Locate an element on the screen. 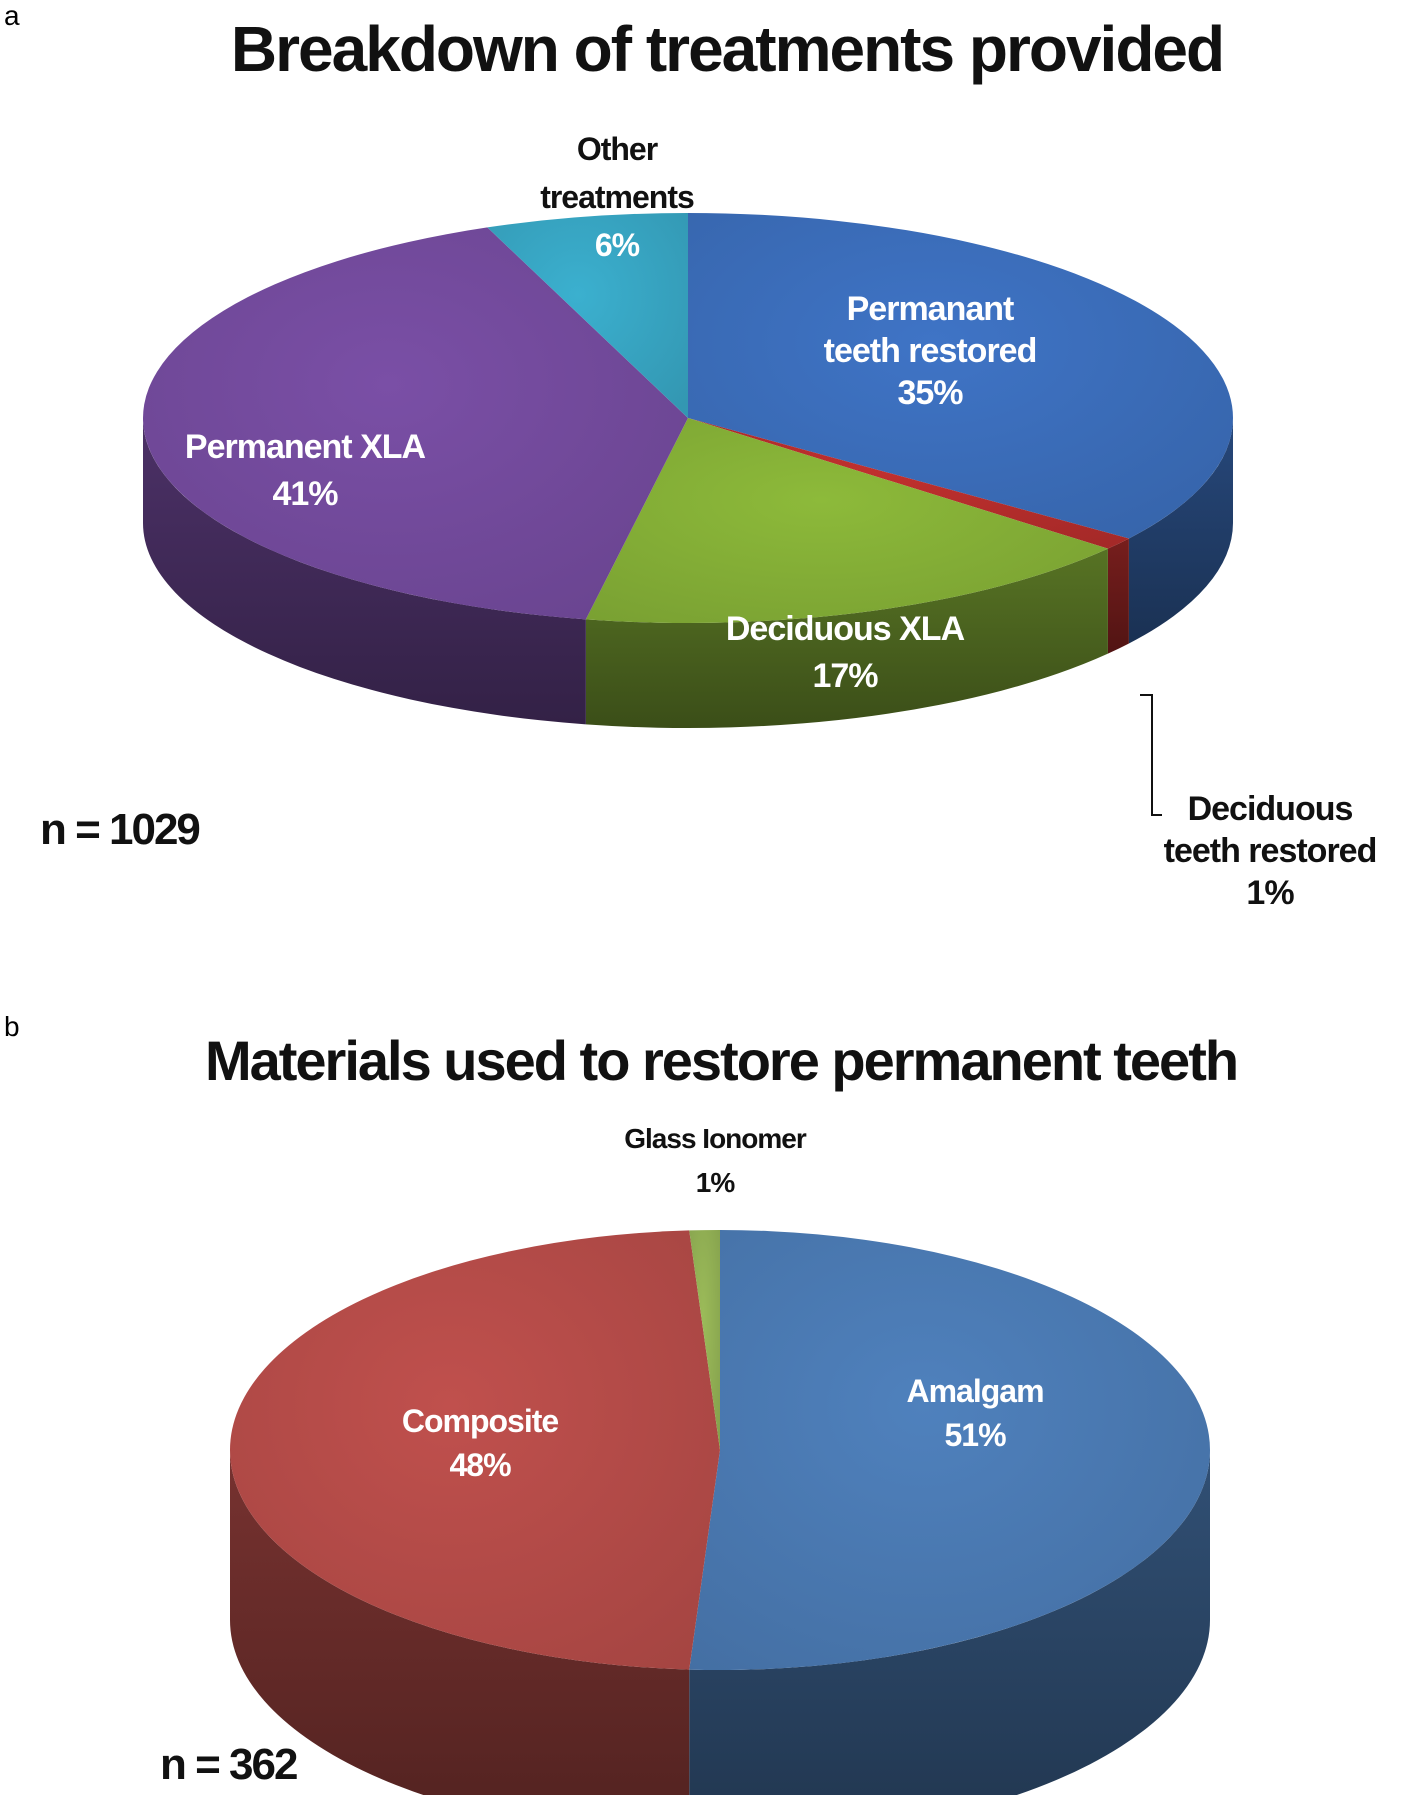 The height and width of the screenshot is (1795, 1402). slice-name-label: Permanent XLA is located at coordinates (305, 447).